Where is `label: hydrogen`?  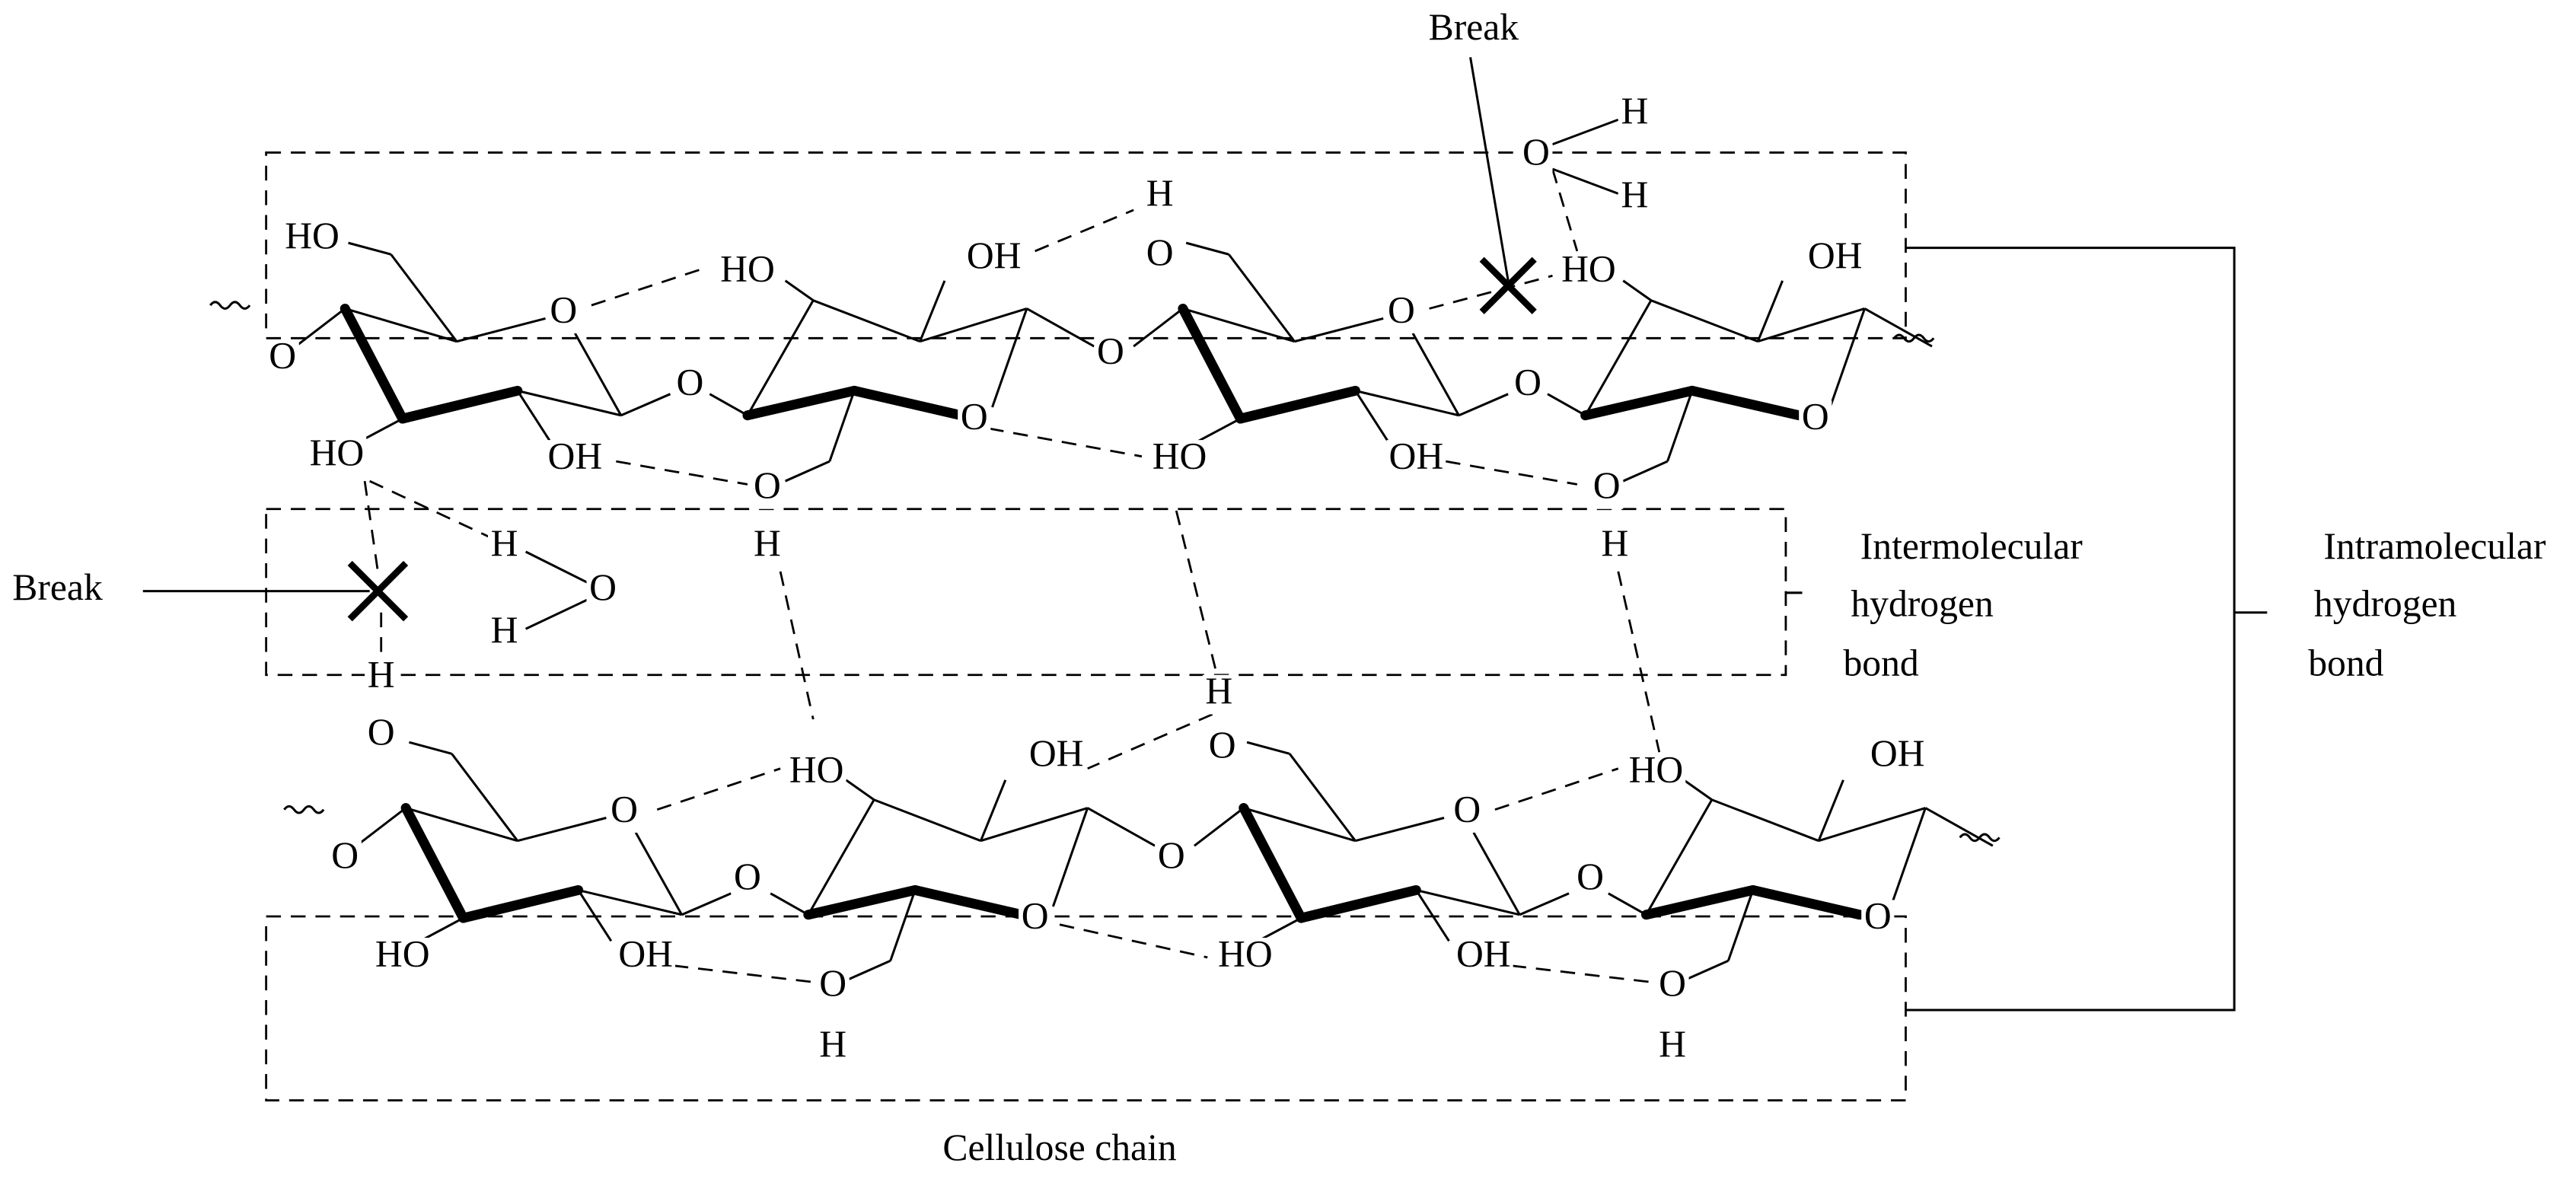 label: hydrogen is located at coordinates (1923, 604).